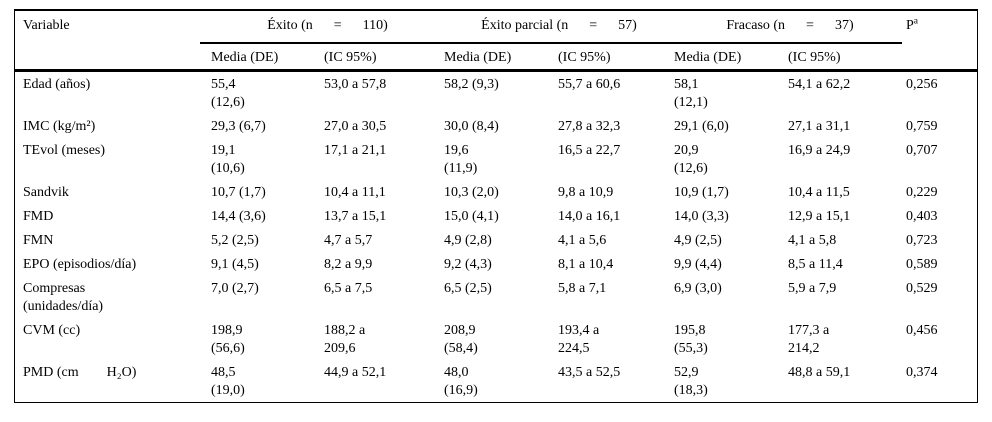 The height and width of the screenshot is (422, 992). What do you see at coordinates (468, 240) in the screenshot?
I see `cell-line: 4,9 (2,8)` at bounding box center [468, 240].